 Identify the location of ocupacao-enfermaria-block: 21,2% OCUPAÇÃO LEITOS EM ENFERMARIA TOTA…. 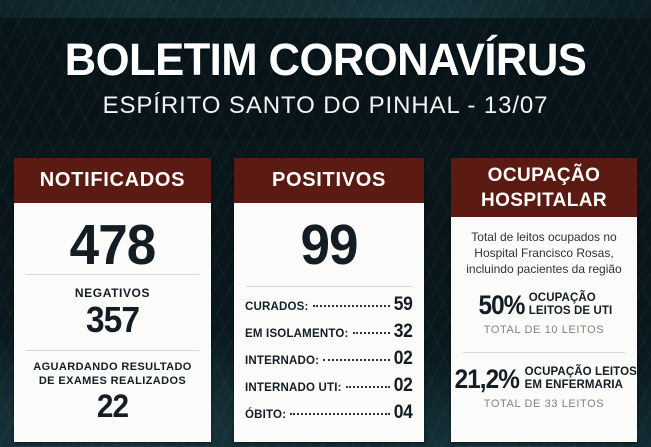
(544, 381).